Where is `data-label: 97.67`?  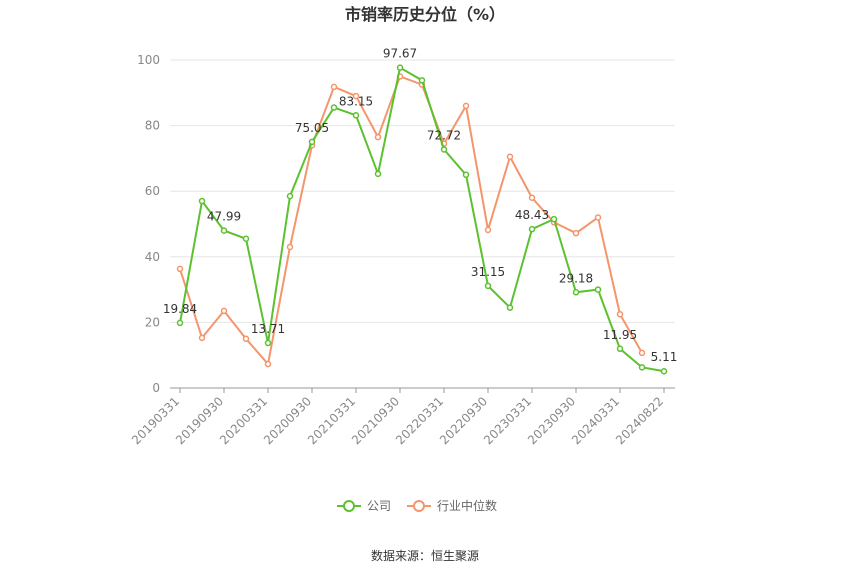
data-label: 97.67 is located at coordinates (400, 54).